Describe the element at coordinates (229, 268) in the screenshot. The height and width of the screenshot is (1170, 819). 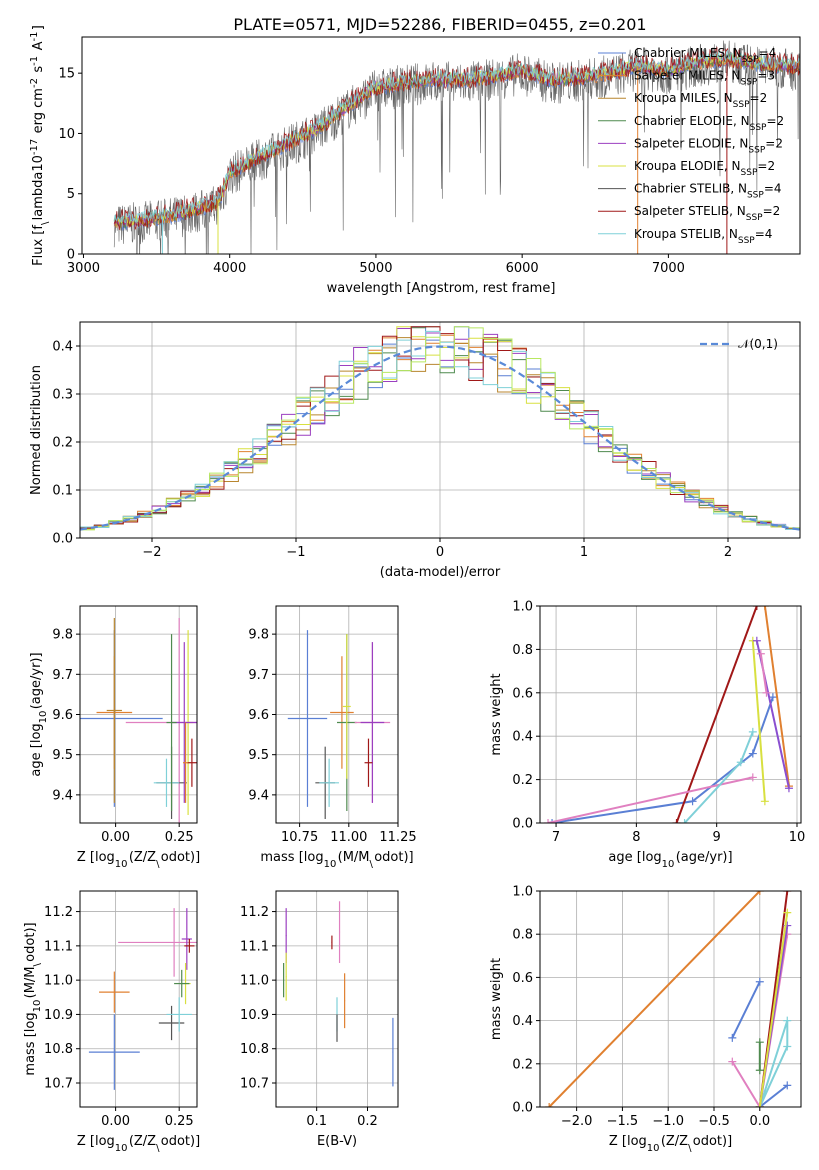
I see `spectrum-xtick-label: 4000` at that location.